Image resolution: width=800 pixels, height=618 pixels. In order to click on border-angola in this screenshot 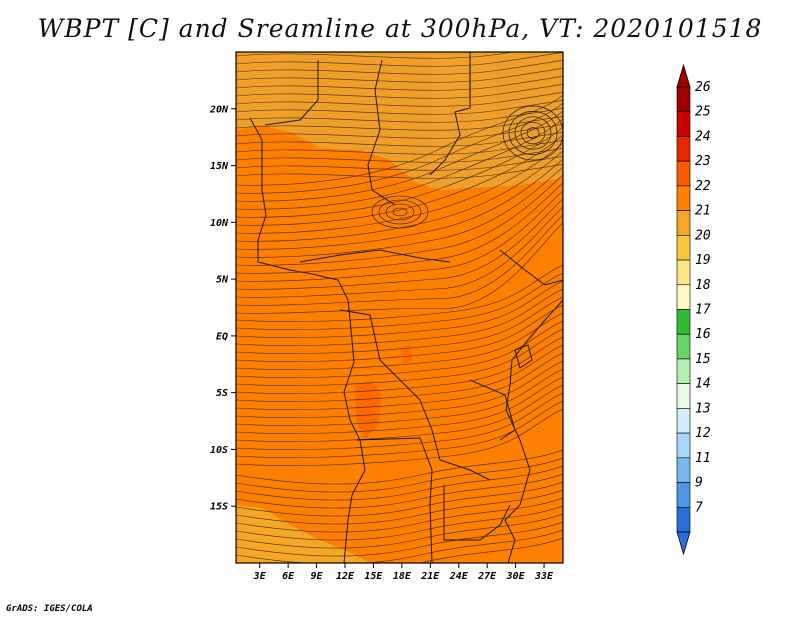, I will do `click(394, 500)`.